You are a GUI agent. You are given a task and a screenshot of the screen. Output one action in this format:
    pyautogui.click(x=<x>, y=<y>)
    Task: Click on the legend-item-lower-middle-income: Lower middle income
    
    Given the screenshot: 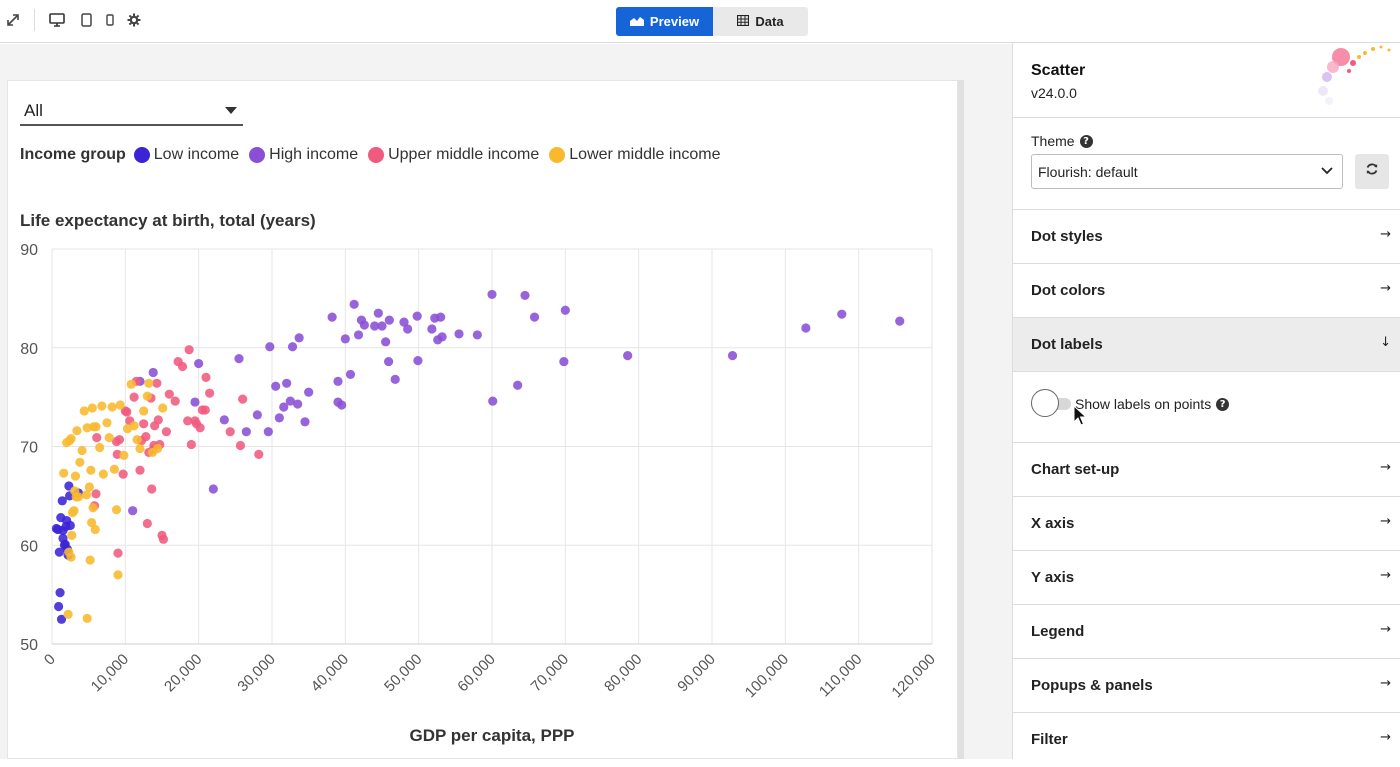 What is the action you would take?
    pyautogui.click(x=634, y=155)
    